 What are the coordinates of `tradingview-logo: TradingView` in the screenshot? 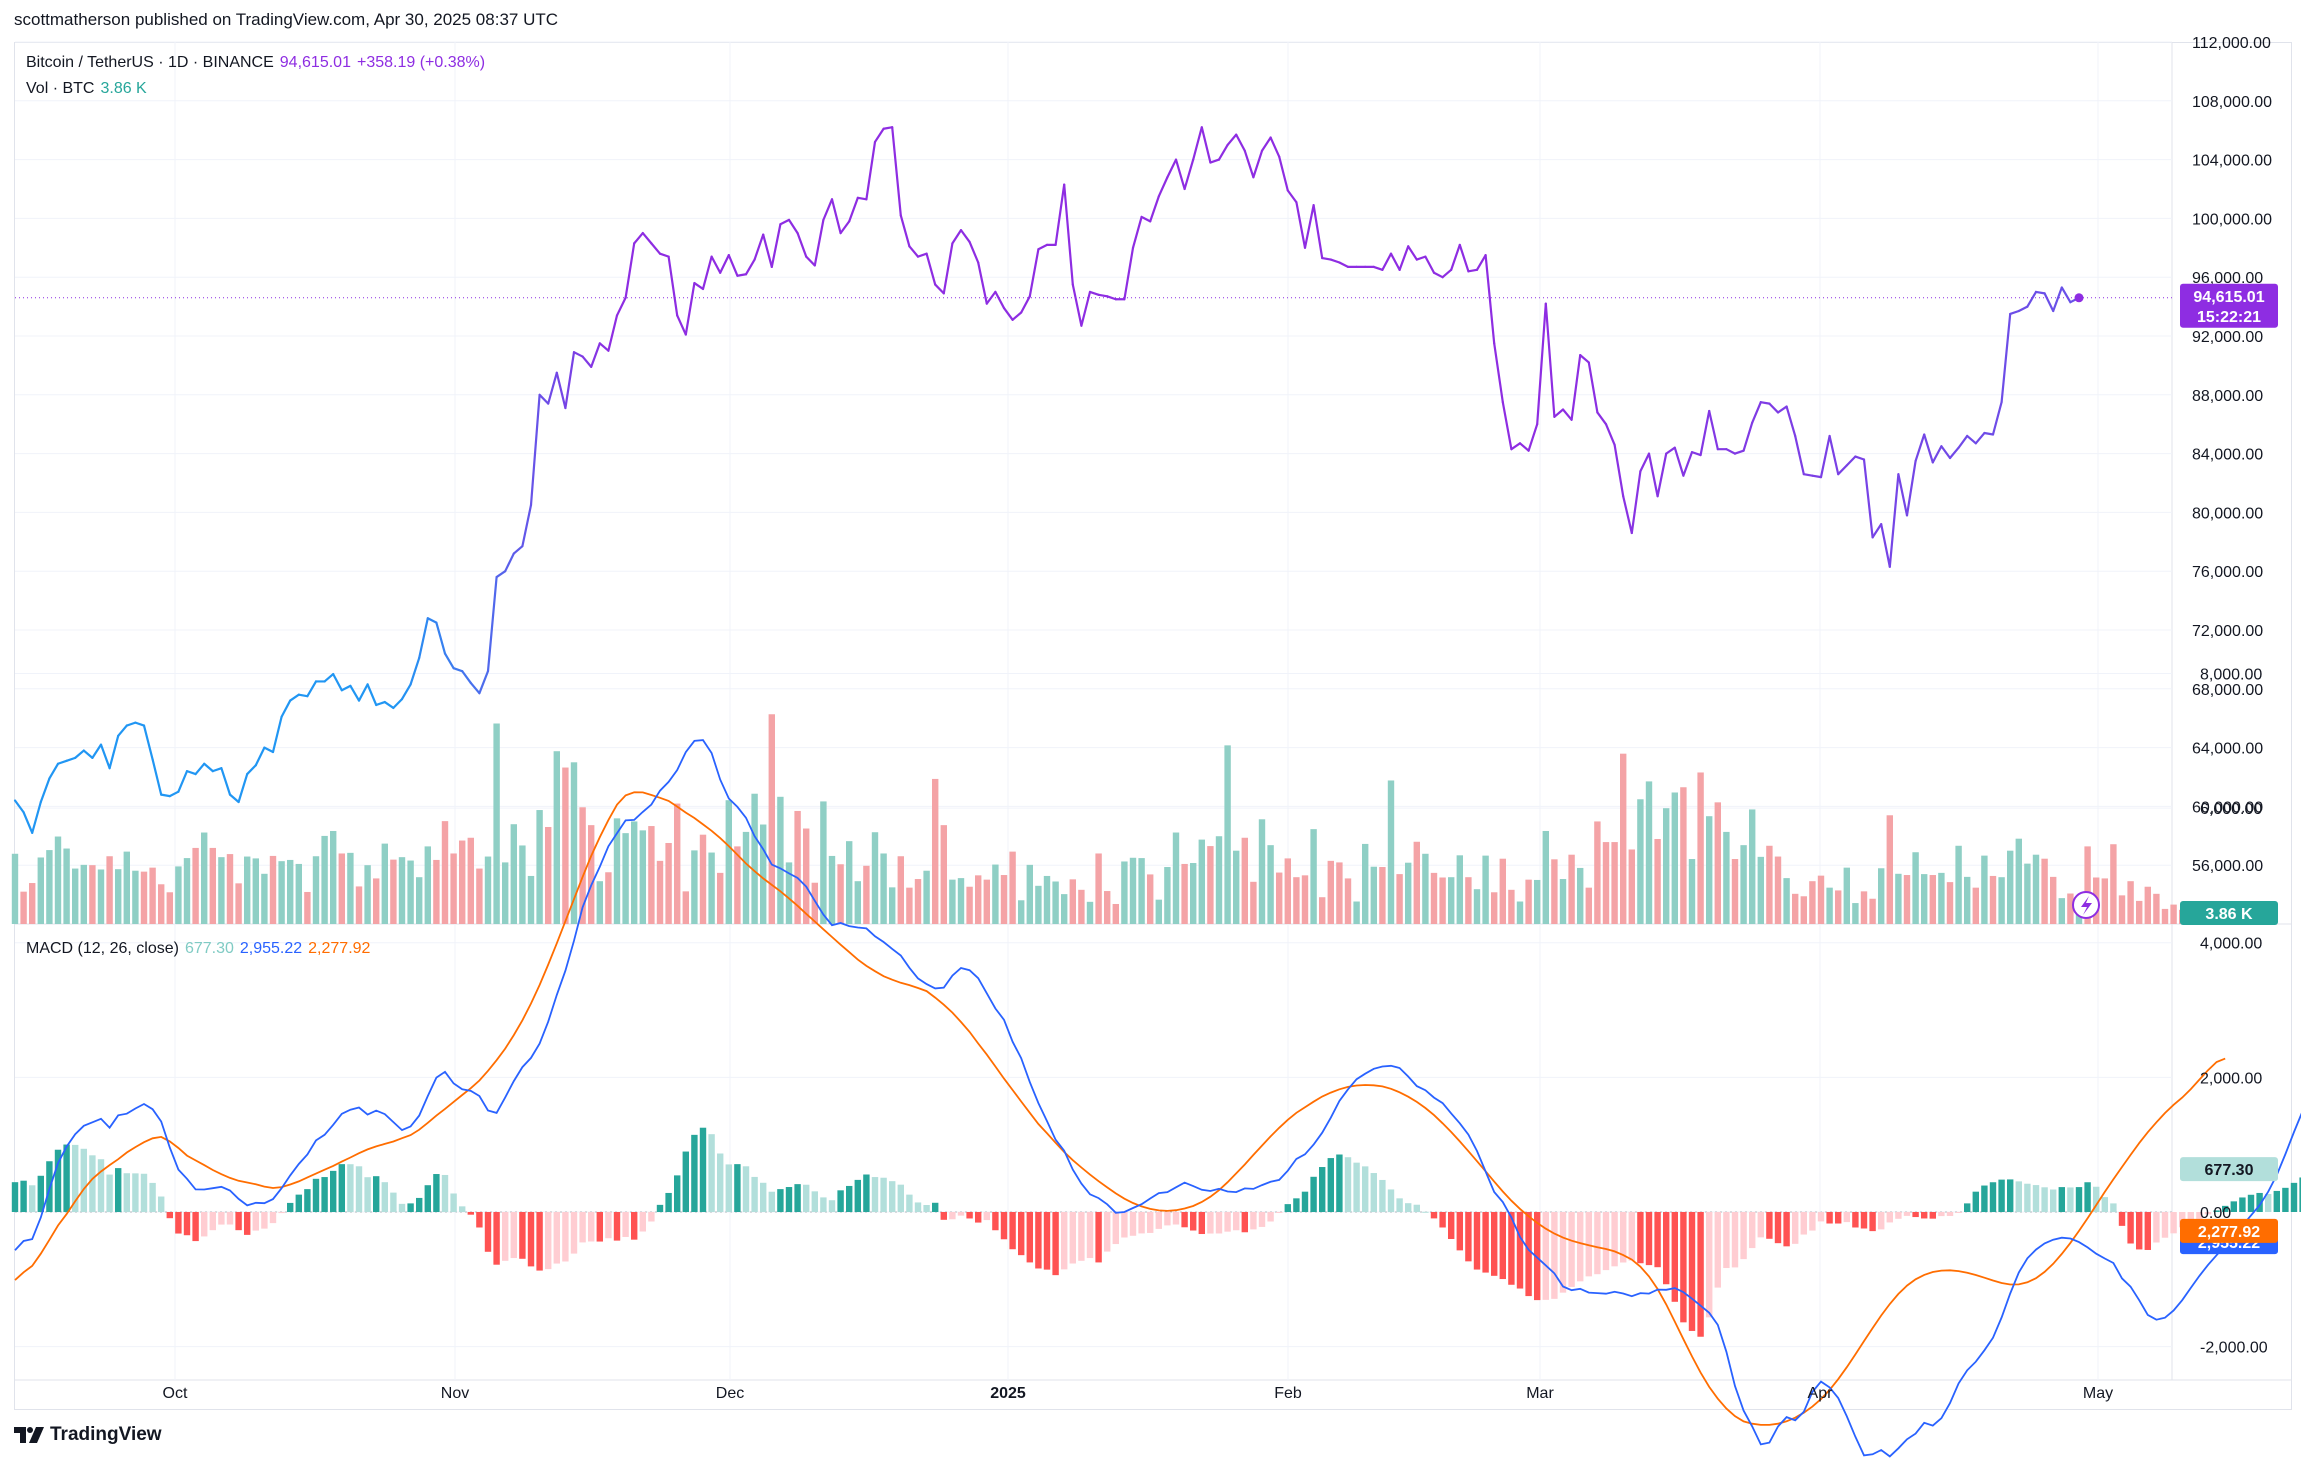 It's located at (88, 1435).